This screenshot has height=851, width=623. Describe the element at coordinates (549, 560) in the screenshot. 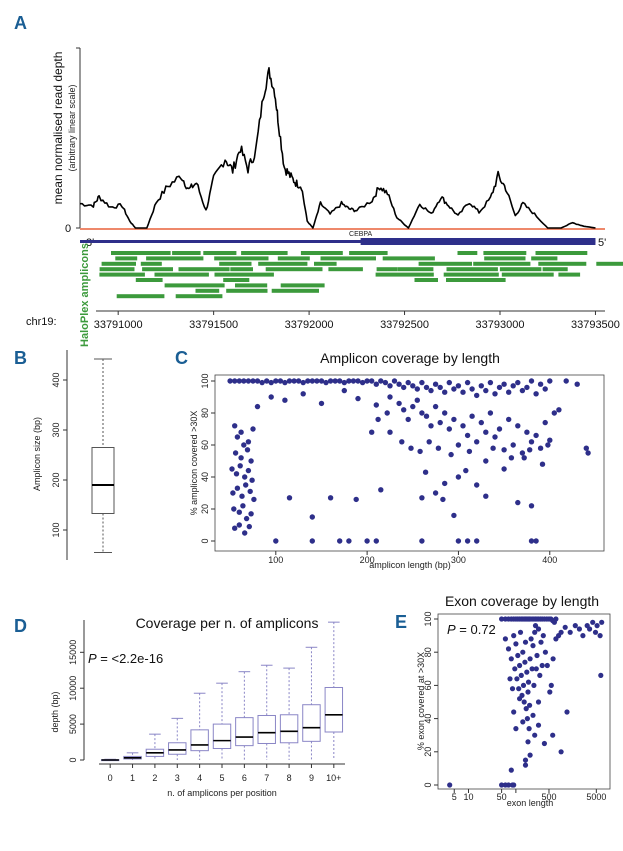

I see `panel-c-xtick-label: 400` at that location.